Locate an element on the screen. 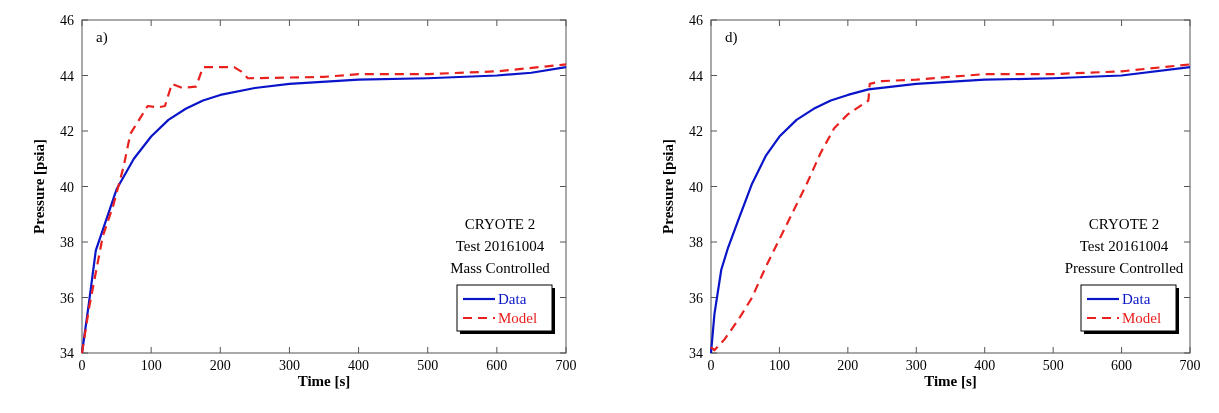 This screenshot has height=413, width=1219. annotation: d) is located at coordinates (731, 37).